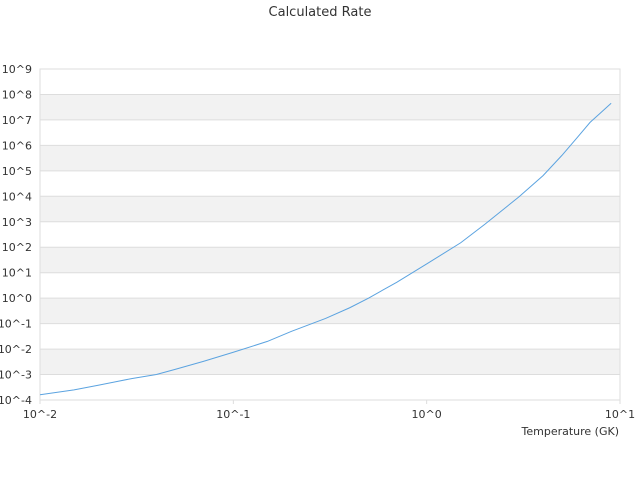  I want to click on y-tick-label: 10^-1, so click(16, 324).